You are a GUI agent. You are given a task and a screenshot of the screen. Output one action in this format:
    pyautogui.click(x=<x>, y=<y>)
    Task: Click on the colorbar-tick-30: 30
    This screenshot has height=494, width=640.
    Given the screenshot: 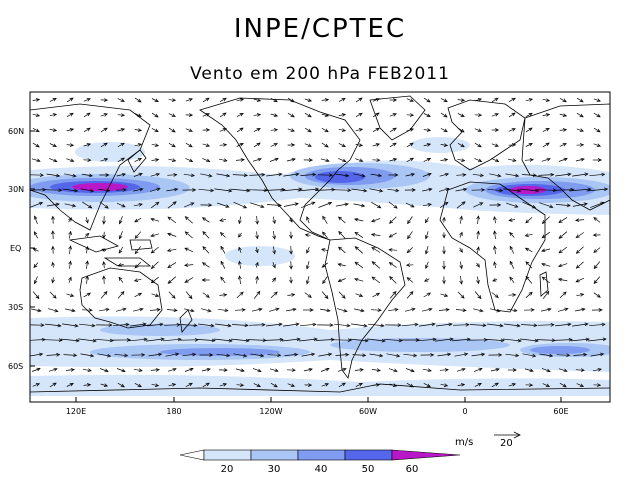 What is the action you would take?
    pyautogui.click(x=274, y=469)
    